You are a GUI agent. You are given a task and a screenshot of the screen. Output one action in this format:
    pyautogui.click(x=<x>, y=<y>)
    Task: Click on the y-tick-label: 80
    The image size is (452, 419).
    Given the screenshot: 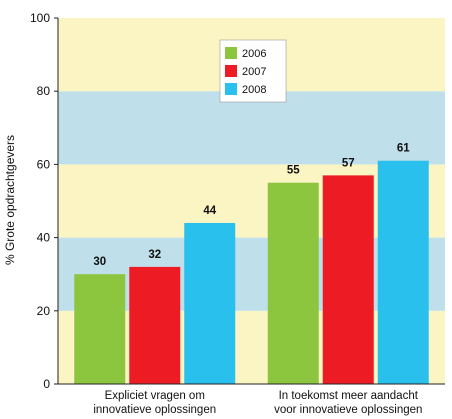 What is the action you would take?
    pyautogui.click(x=44, y=91)
    